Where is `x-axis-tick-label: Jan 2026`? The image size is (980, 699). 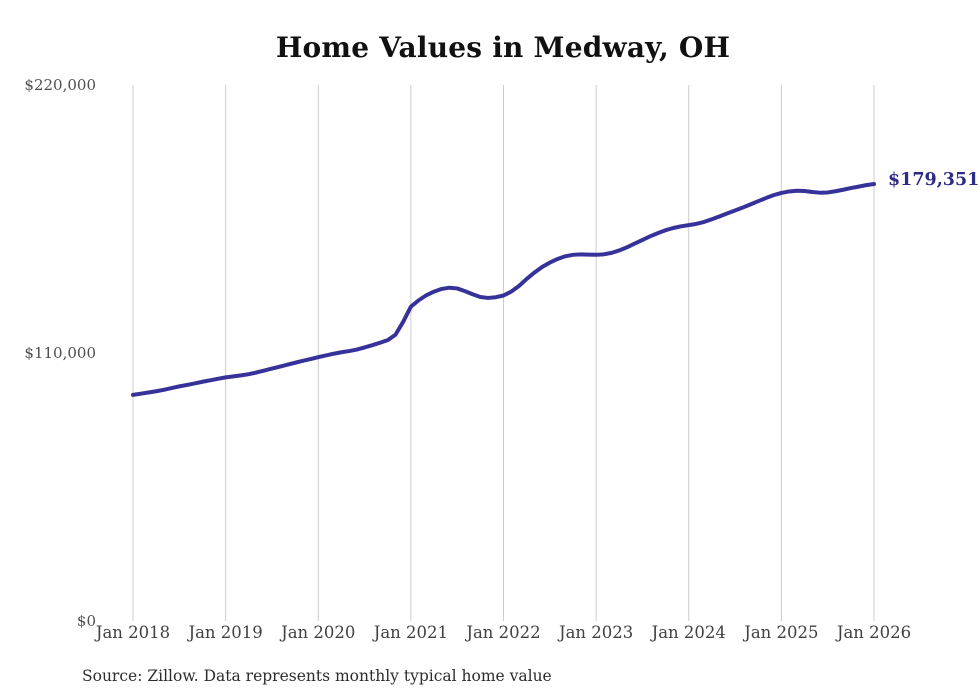
x-axis-tick-label: Jan 2026 is located at coordinates (874, 632).